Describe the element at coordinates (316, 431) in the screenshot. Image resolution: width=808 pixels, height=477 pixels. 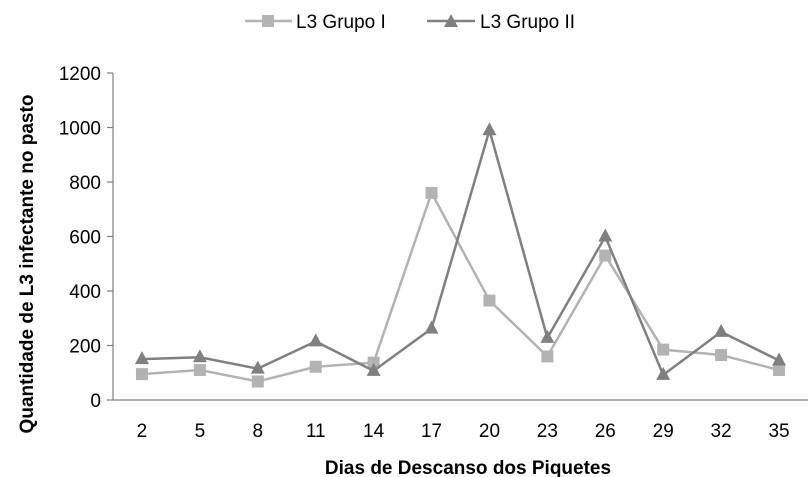
I see `x-tick-label: 11` at that location.